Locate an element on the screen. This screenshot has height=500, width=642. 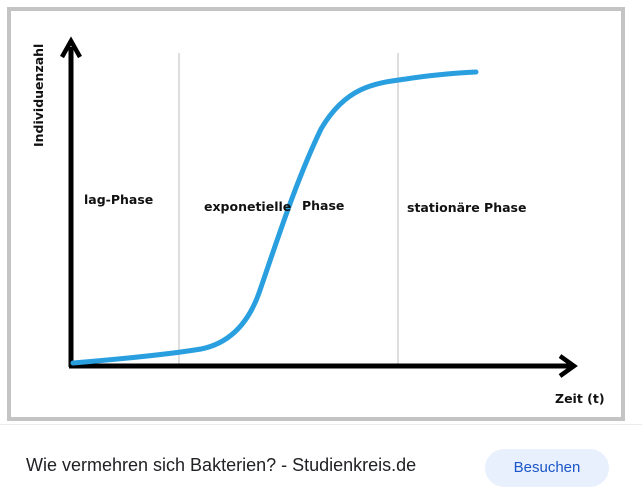
x-axis-label: Zeit (t) is located at coordinates (580, 398).